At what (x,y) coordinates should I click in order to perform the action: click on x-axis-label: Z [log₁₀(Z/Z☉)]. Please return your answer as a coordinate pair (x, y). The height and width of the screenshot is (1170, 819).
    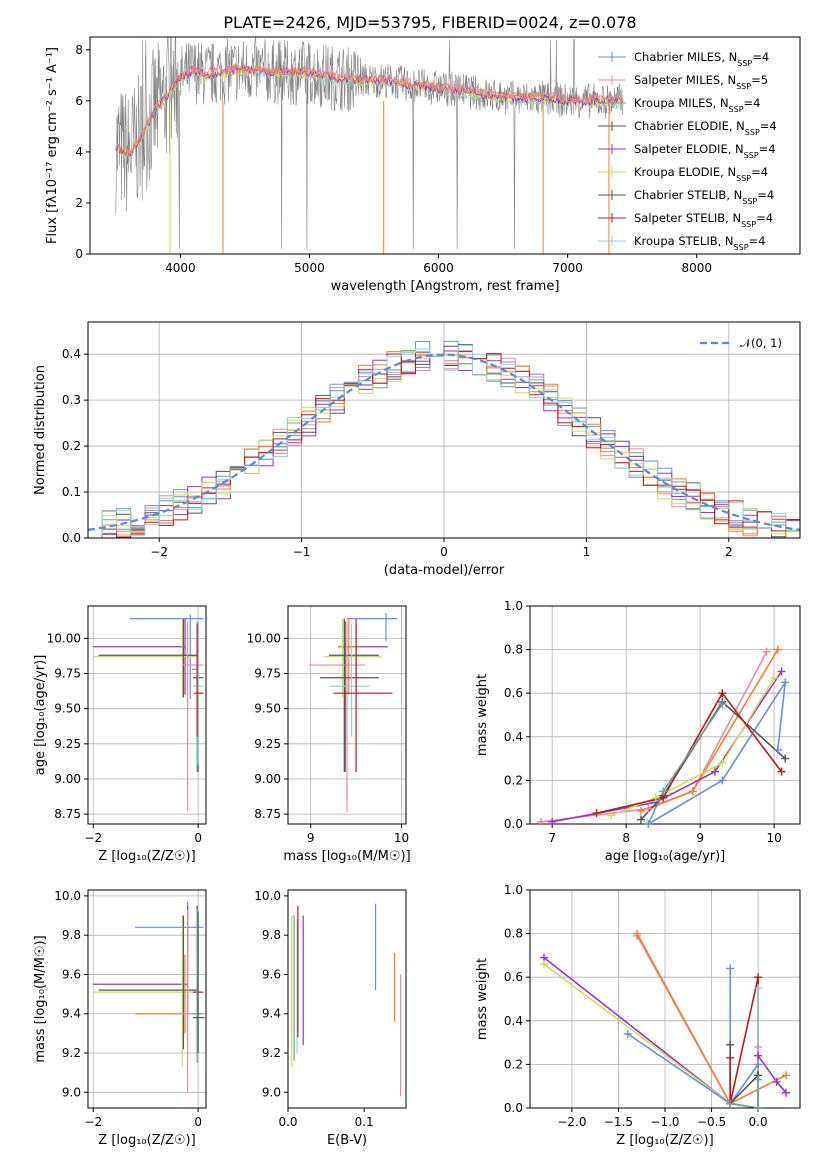
    Looking at the image, I should click on (146, 856).